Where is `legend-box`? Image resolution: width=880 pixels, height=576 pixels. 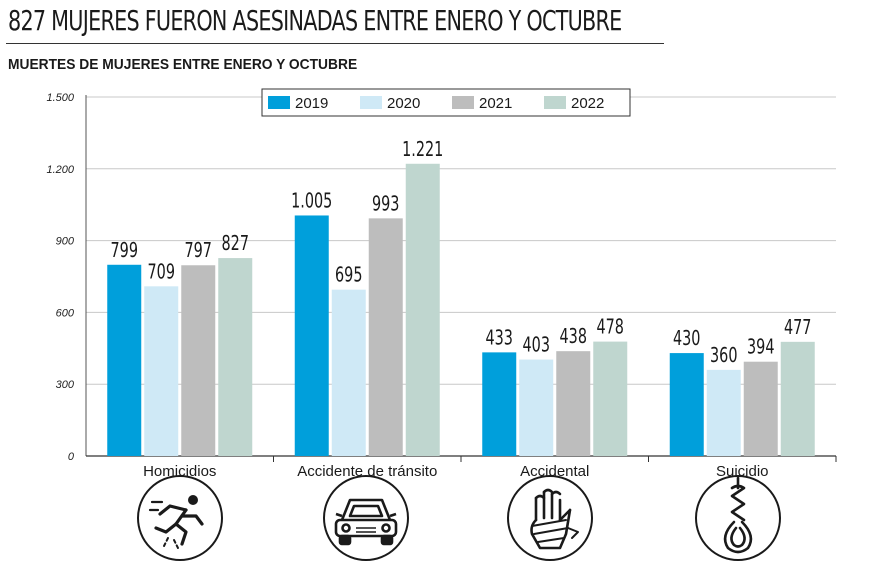 legend-box is located at coordinates (446, 102).